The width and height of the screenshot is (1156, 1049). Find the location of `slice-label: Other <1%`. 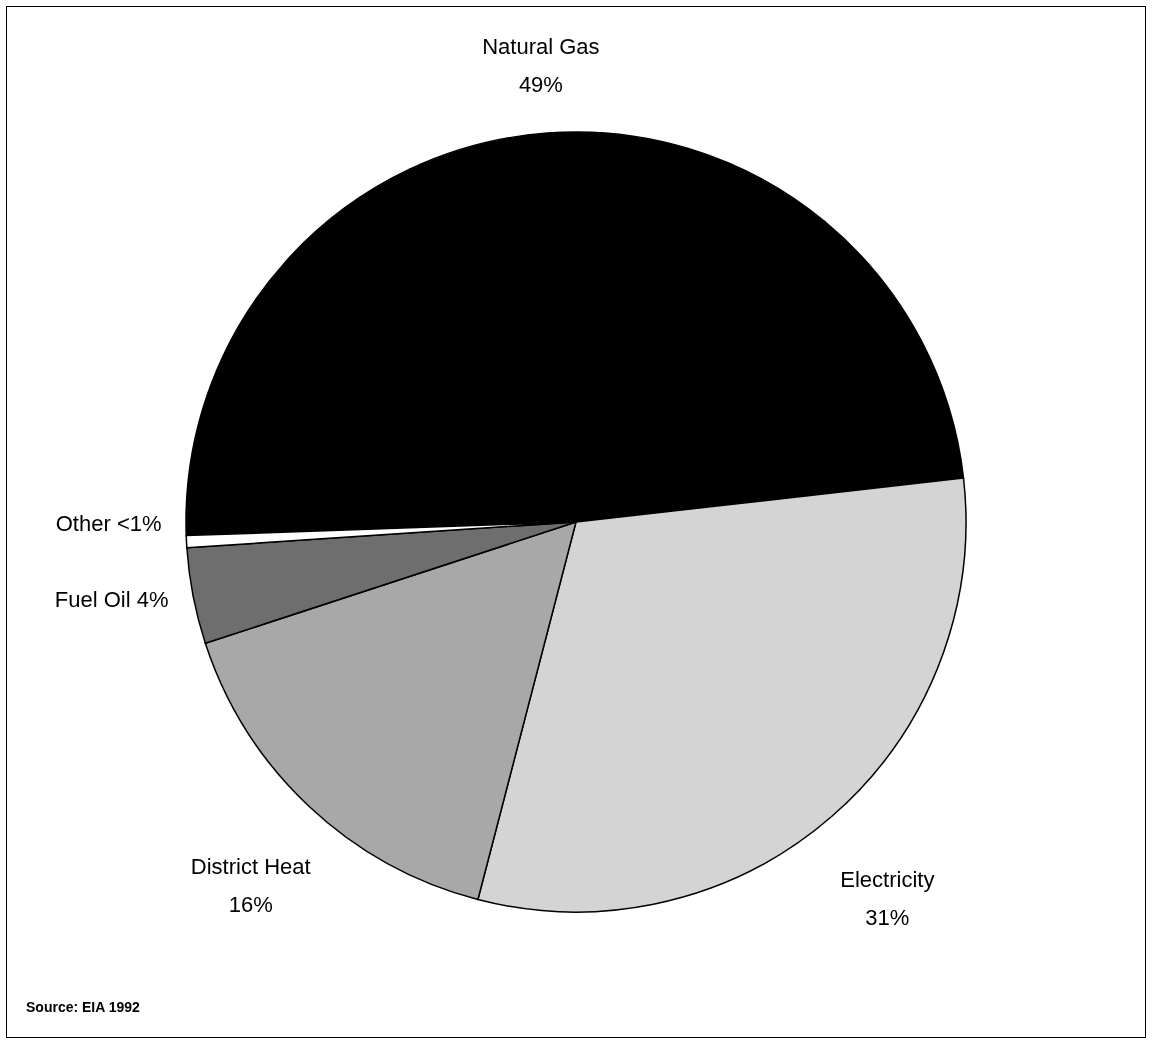

slice-label: Other <1% is located at coordinates (108, 523).